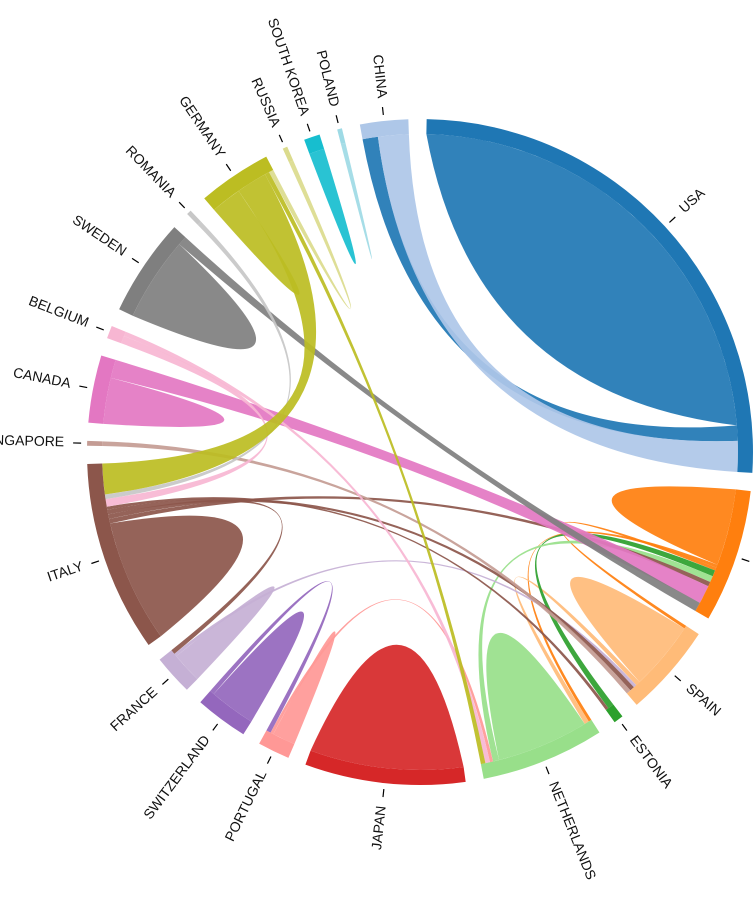 This screenshot has width=756, height=901. What do you see at coordinates (624, 727) in the screenshot?
I see `tick-estonia` at bounding box center [624, 727].